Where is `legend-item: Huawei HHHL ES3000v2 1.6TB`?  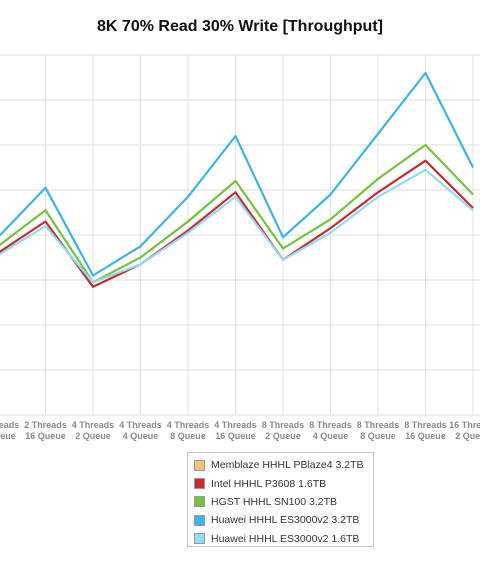 legend-item: Huawei HHHL ES3000v2 1.6TB is located at coordinates (283, 539).